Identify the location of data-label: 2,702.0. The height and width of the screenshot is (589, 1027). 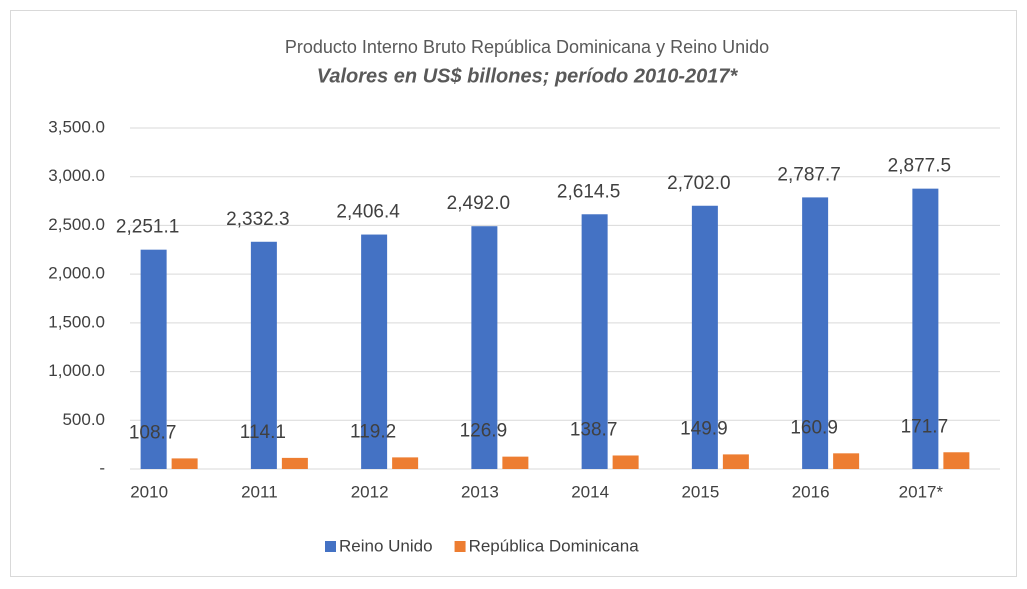
(698, 183).